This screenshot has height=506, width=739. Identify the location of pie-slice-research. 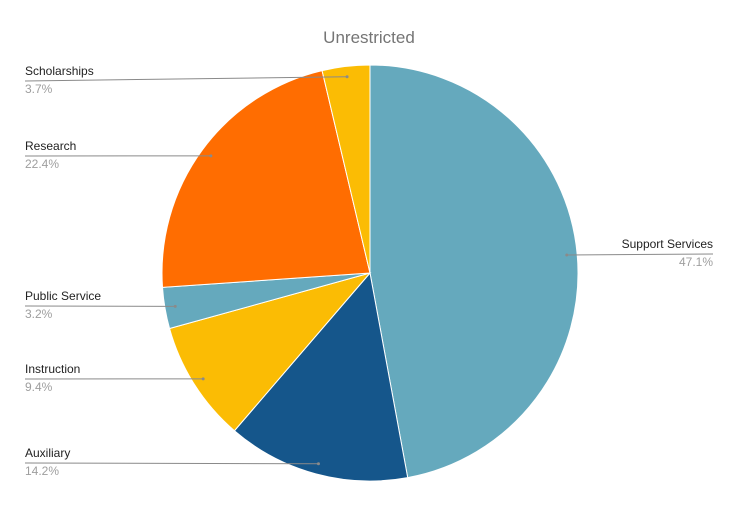
(266, 178).